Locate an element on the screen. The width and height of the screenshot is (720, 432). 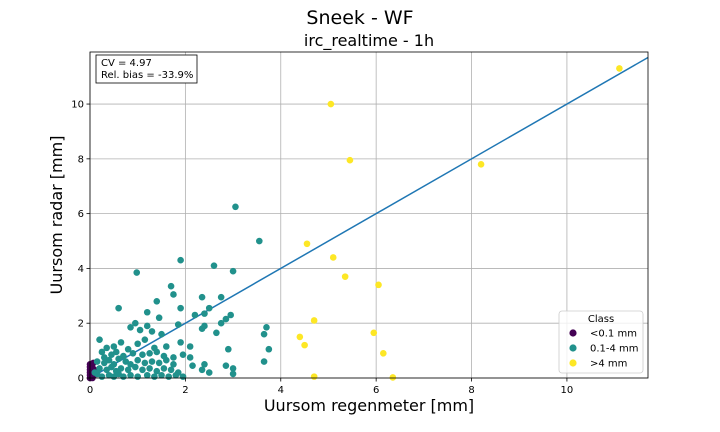
chart-suptitle: Sneek - WF is located at coordinates (359, 18).